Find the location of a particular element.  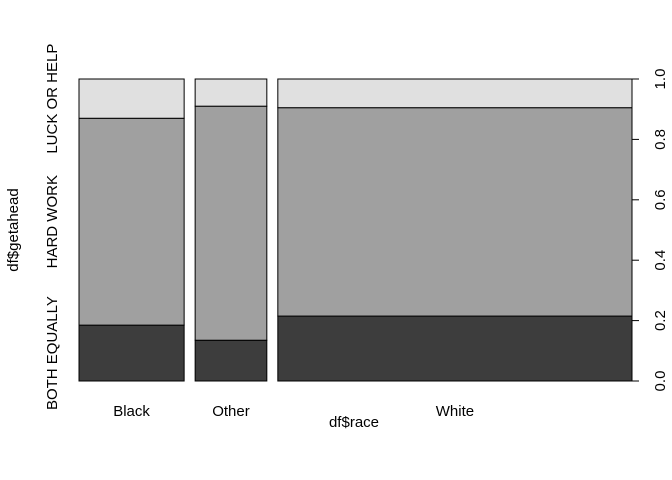

y-level-label-luck-or-help: LUCK OR HELP is located at coordinates (52, 99).